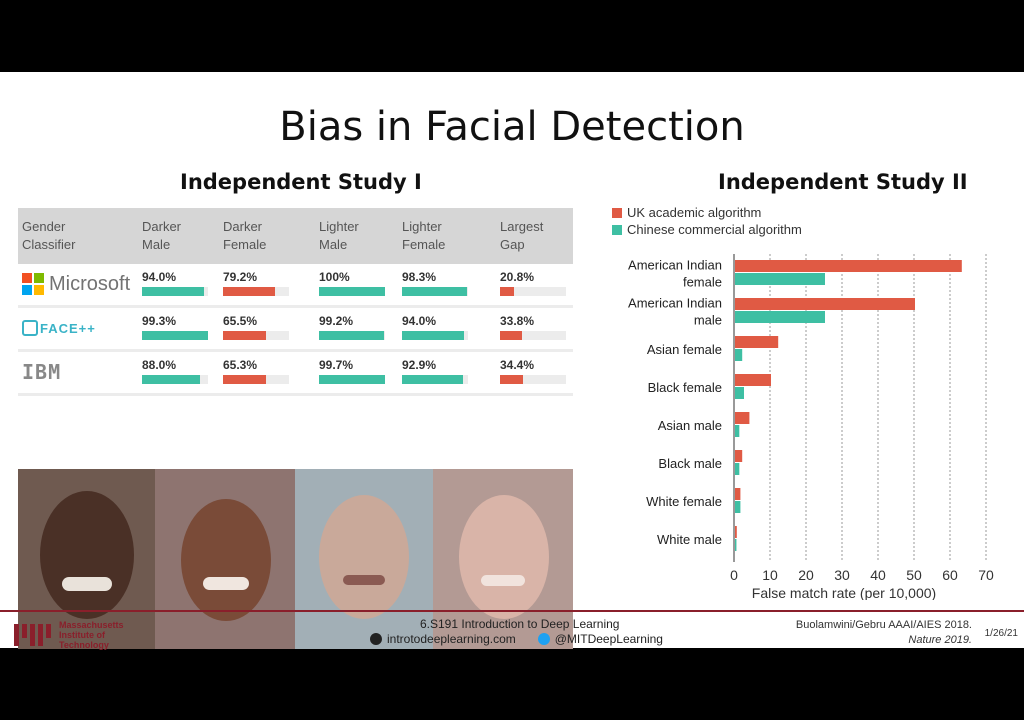 This screenshot has height=720, width=1024. Describe the element at coordinates (517, 321) in the screenshot. I see `accuracy-value: 33.8%` at that location.